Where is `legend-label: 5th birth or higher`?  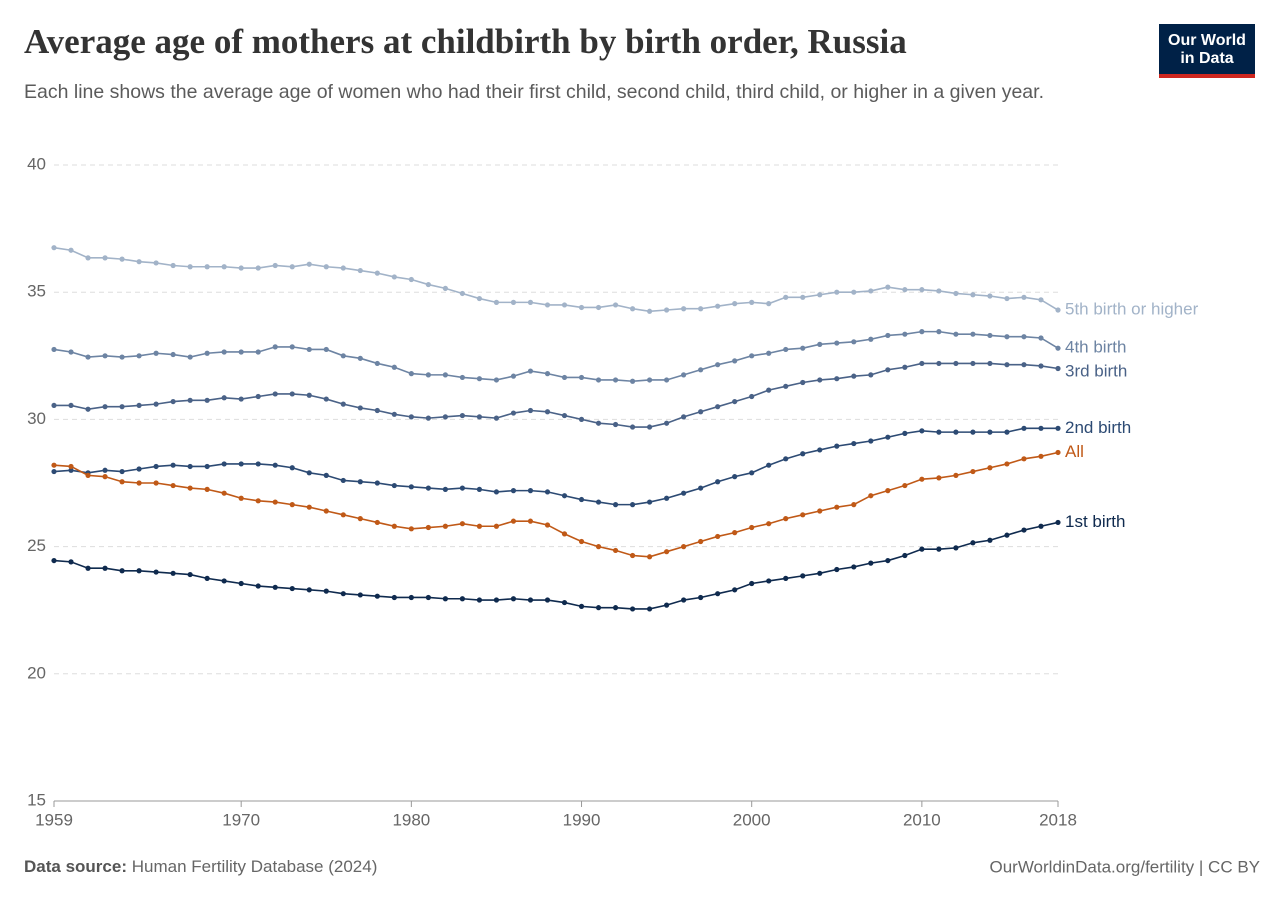 legend-label: 5th birth or higher is located at coordinates (1132, 308).